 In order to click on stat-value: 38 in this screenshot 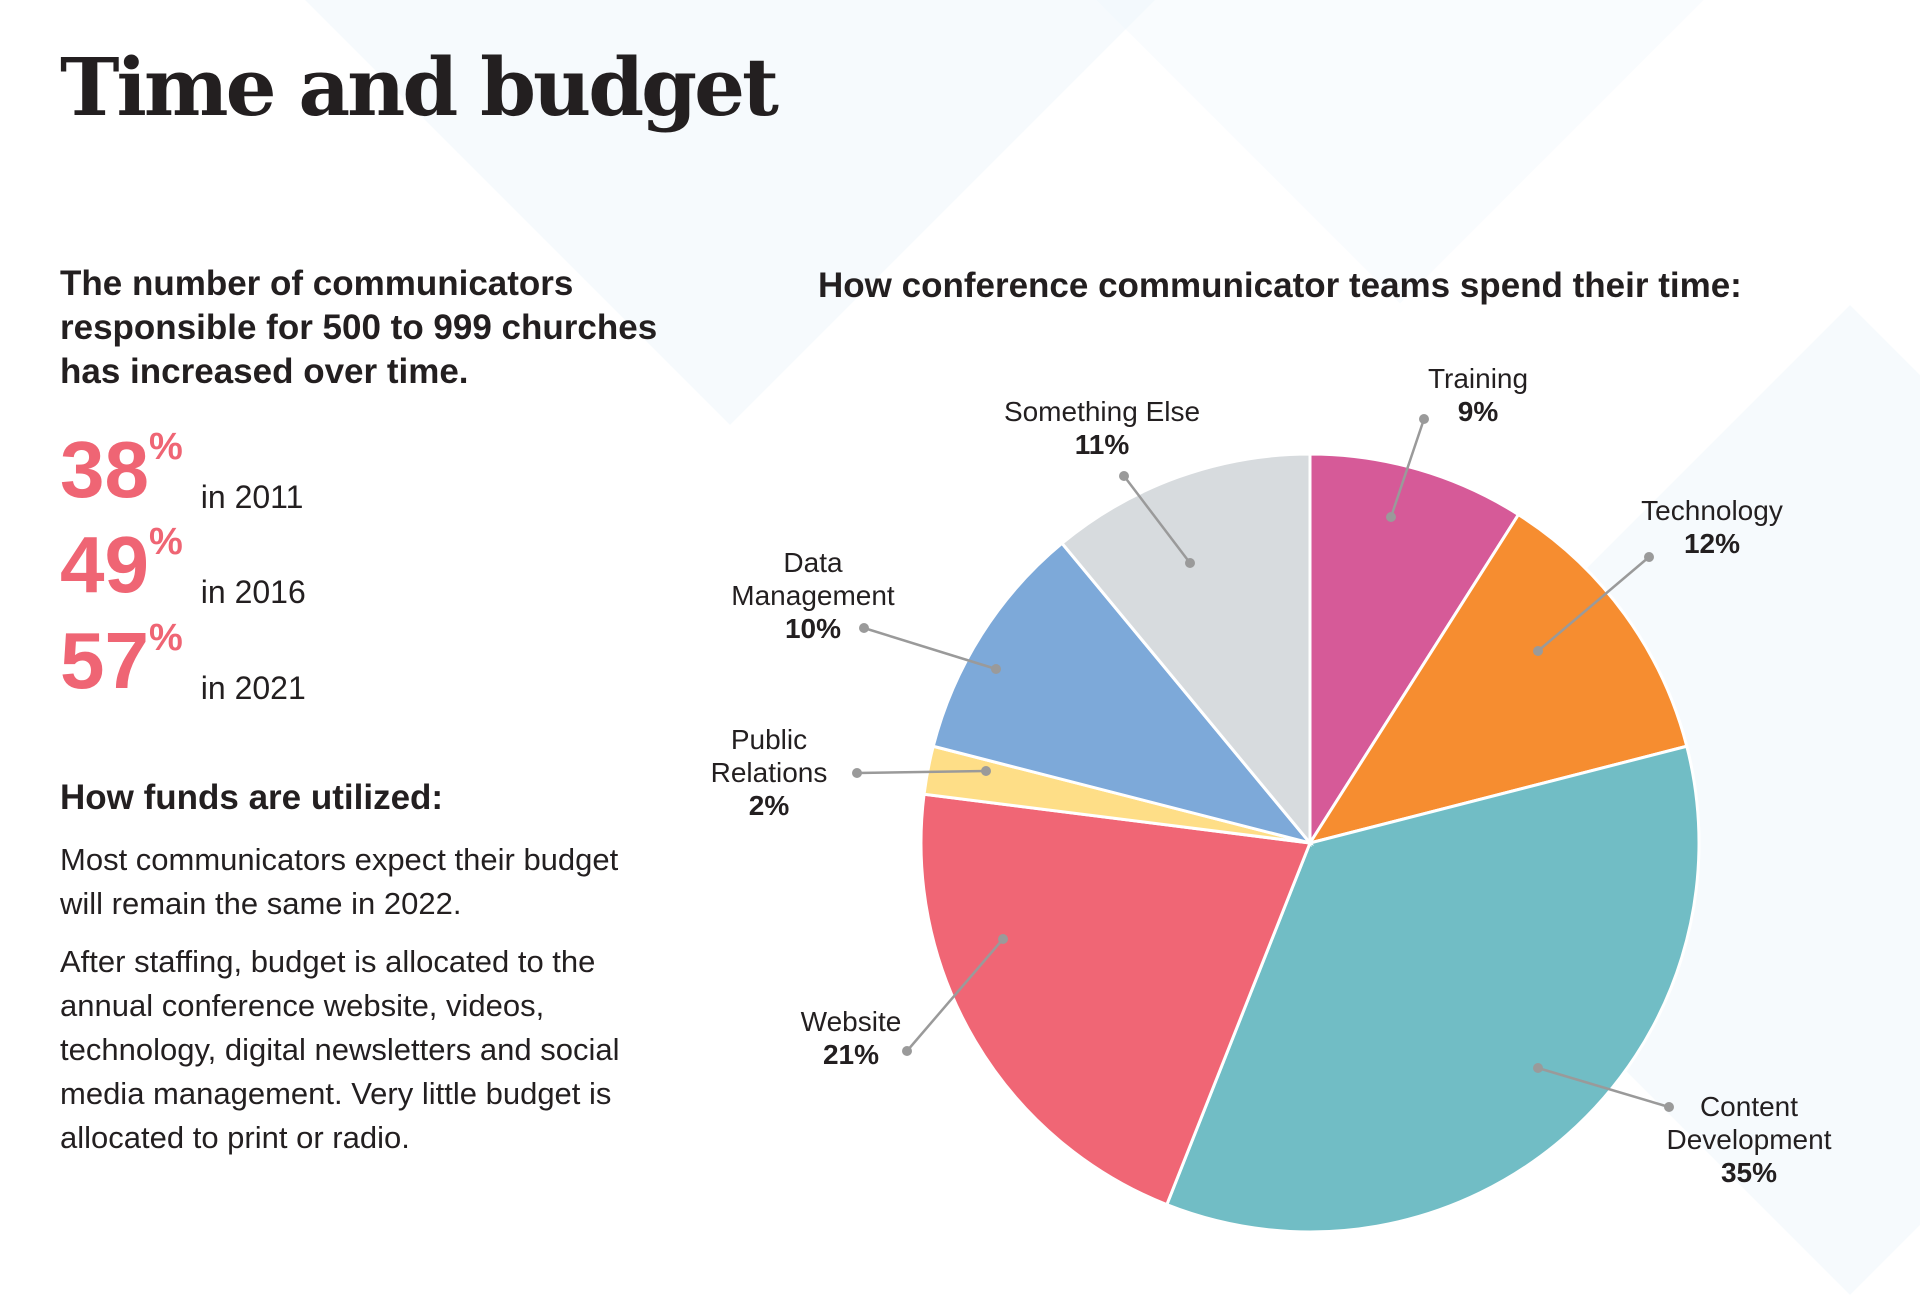, I will do `click(104, 469)`.